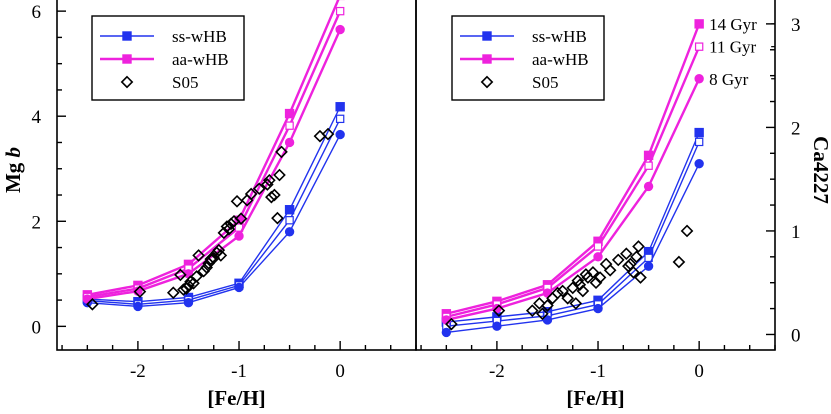 Image resolution: width=831 pixels, height=414 pixels. I want to click on series-line-ss-whb-14-gyr, so click(214, 204).